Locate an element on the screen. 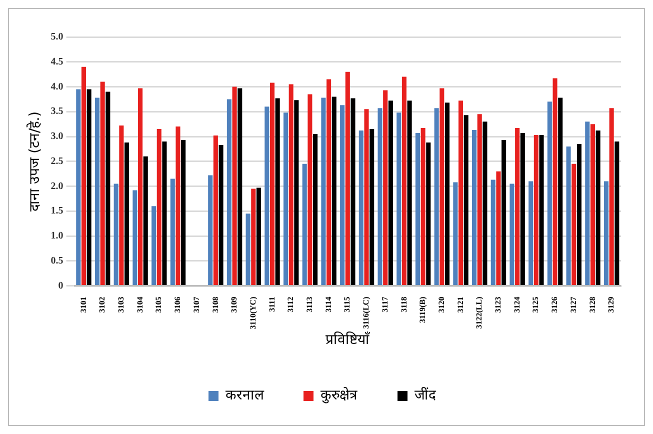 This screenshot has width=653, height=434. x-tick-label: 3129 is located at coordinates (611, 304).